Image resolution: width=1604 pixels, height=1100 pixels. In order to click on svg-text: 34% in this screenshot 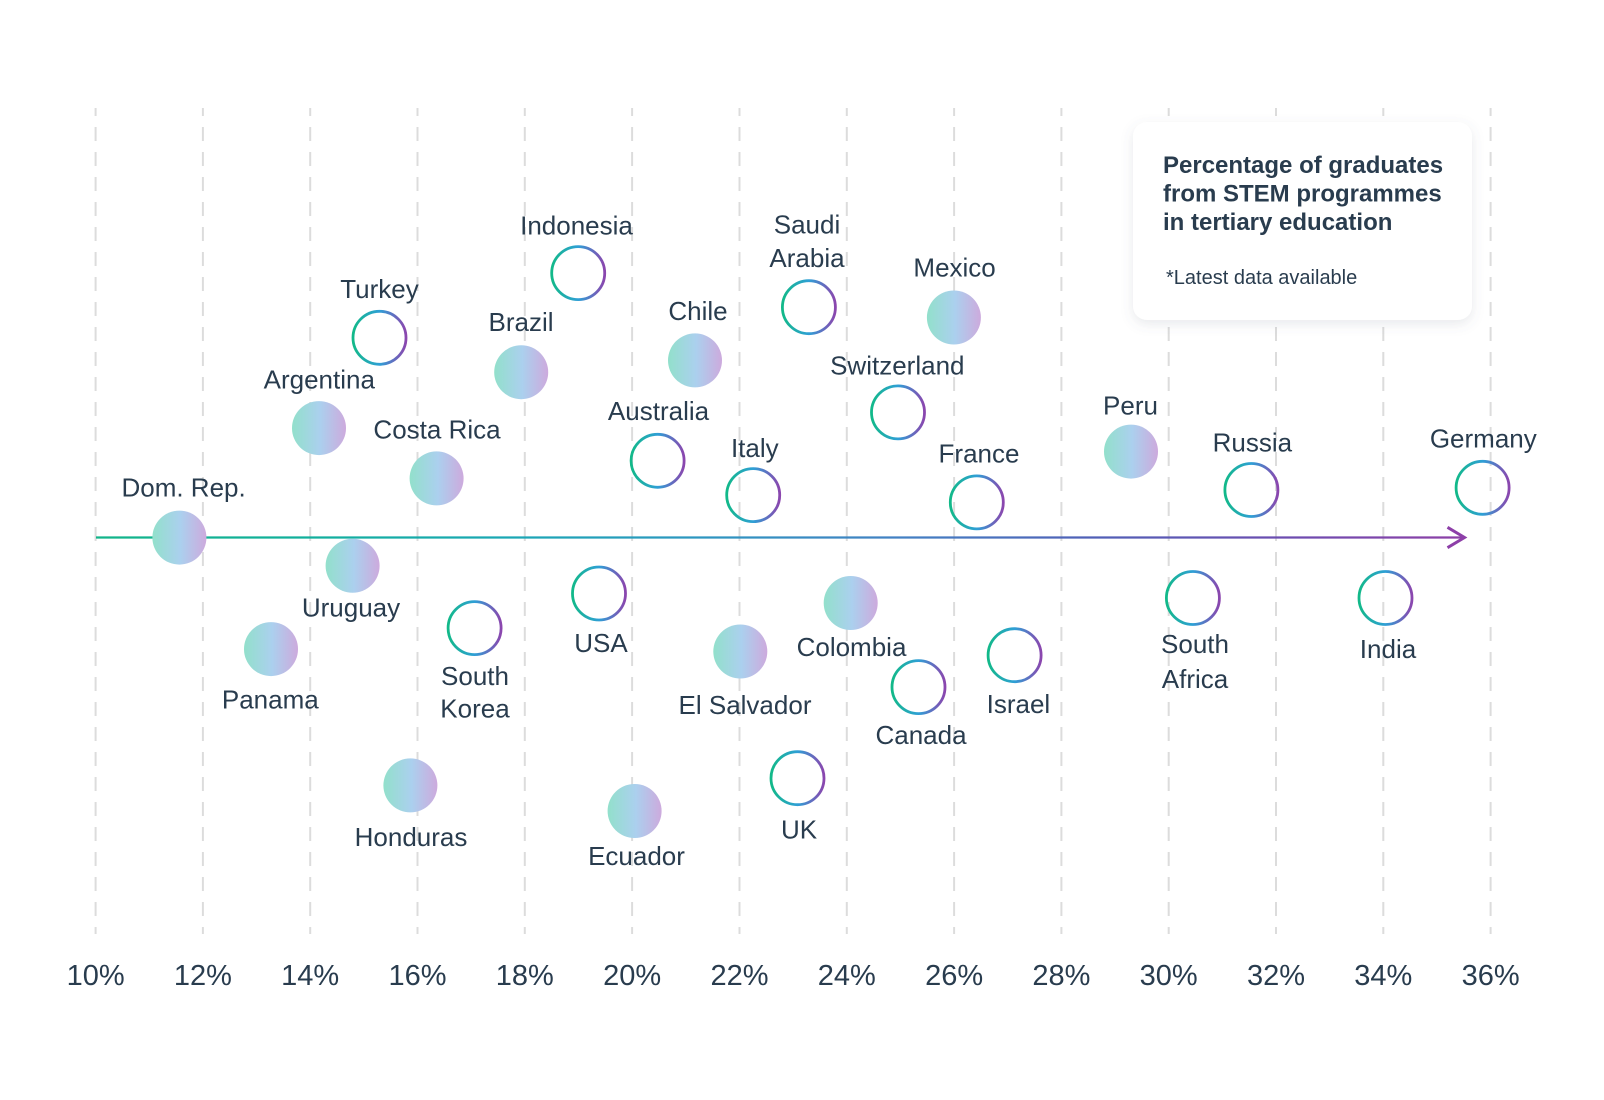, I will do `click(1383, 976)`.